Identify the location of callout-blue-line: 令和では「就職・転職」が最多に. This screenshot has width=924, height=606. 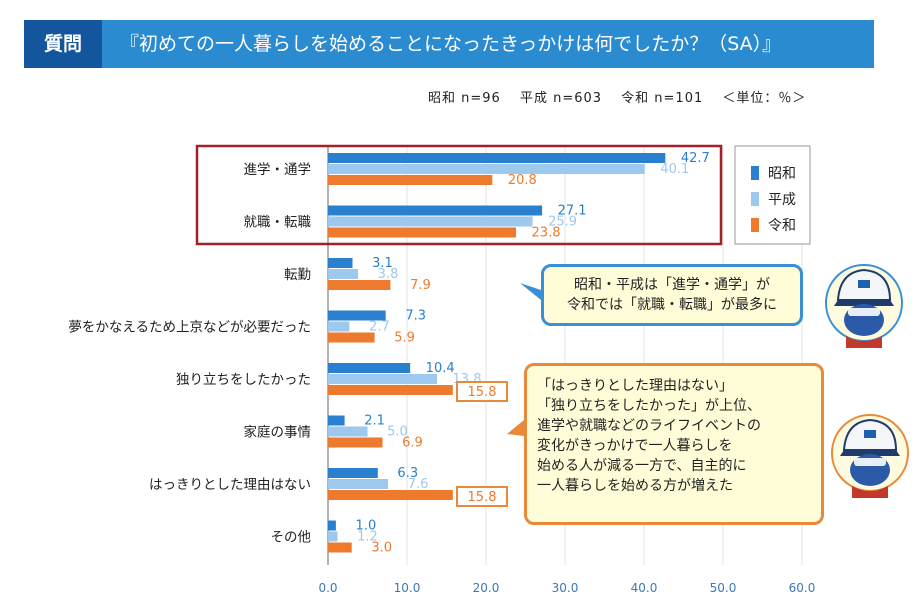
(672, 305).